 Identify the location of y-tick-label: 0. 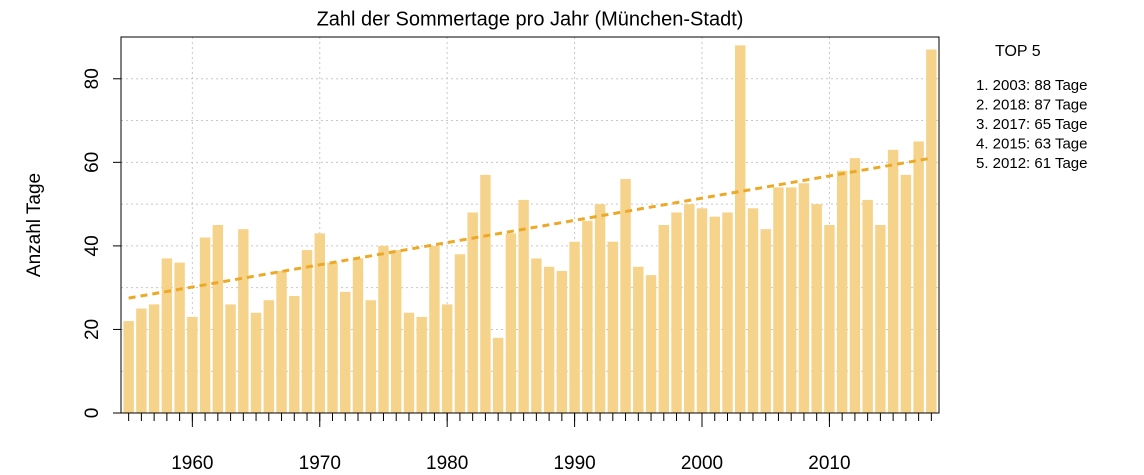
(92, 413).